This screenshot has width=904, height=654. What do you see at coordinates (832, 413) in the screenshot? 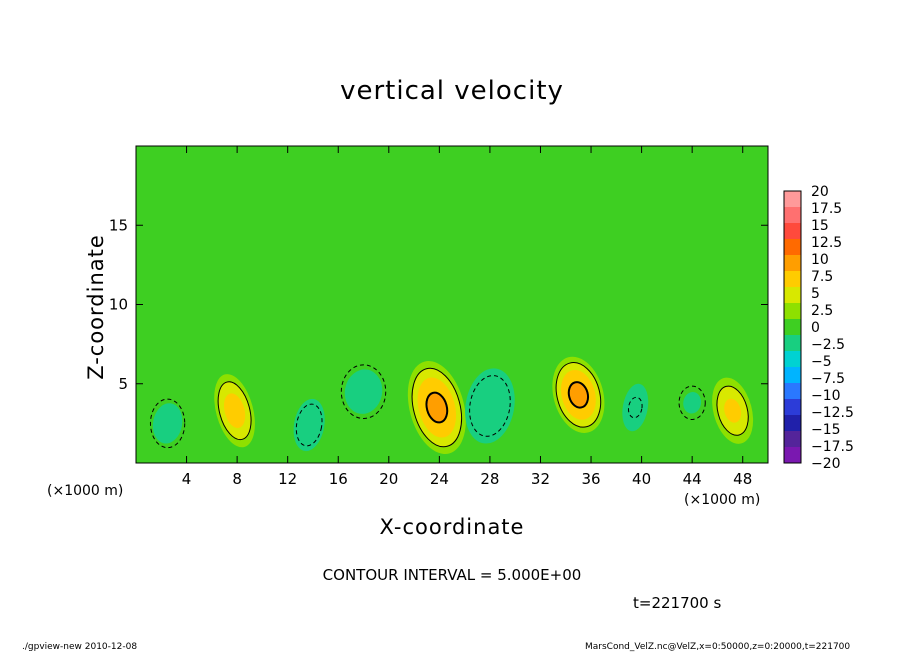
I see `colorbar-label: −12.5` at bounding box center [832, 413].